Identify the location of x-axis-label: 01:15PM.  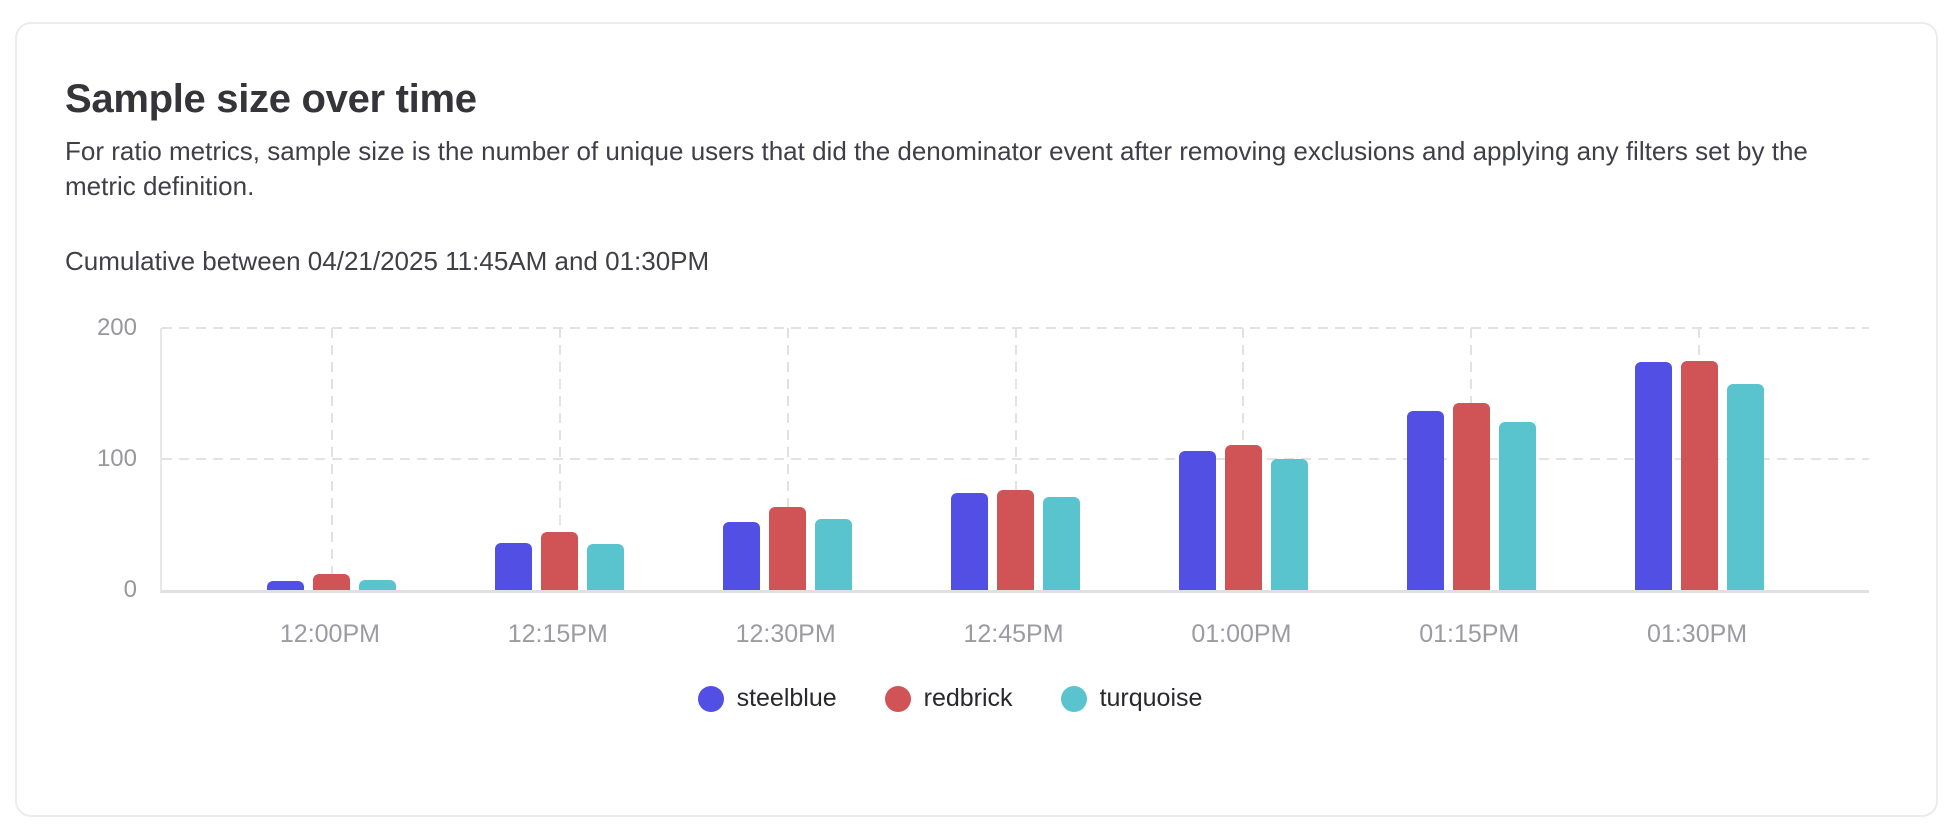
(1469, 634).